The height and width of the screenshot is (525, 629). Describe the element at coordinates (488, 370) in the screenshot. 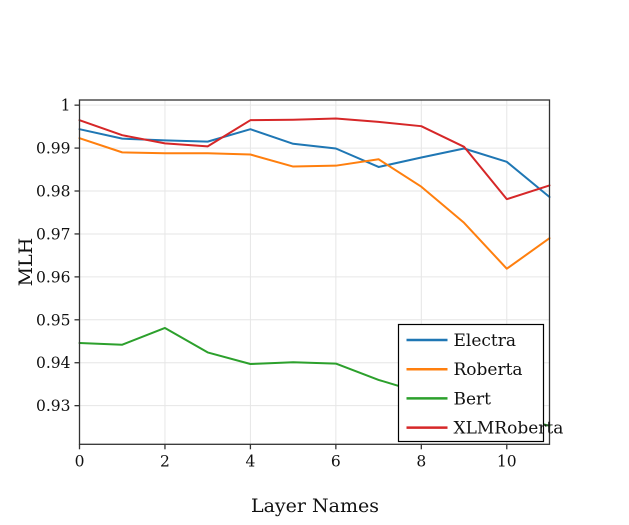

I see `legend-label-roberta: Roberta` at that location.